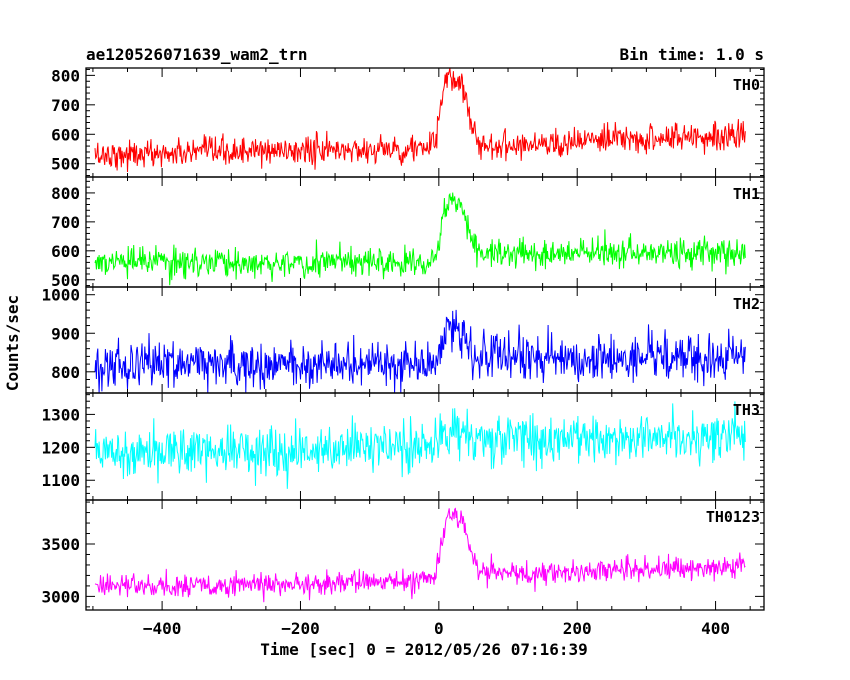 The height and width of the screenshot is (680, 850). Describe the element at coordinates (746, 194) in the screenshot. I see `panel-label-th1: TH1` at that location.